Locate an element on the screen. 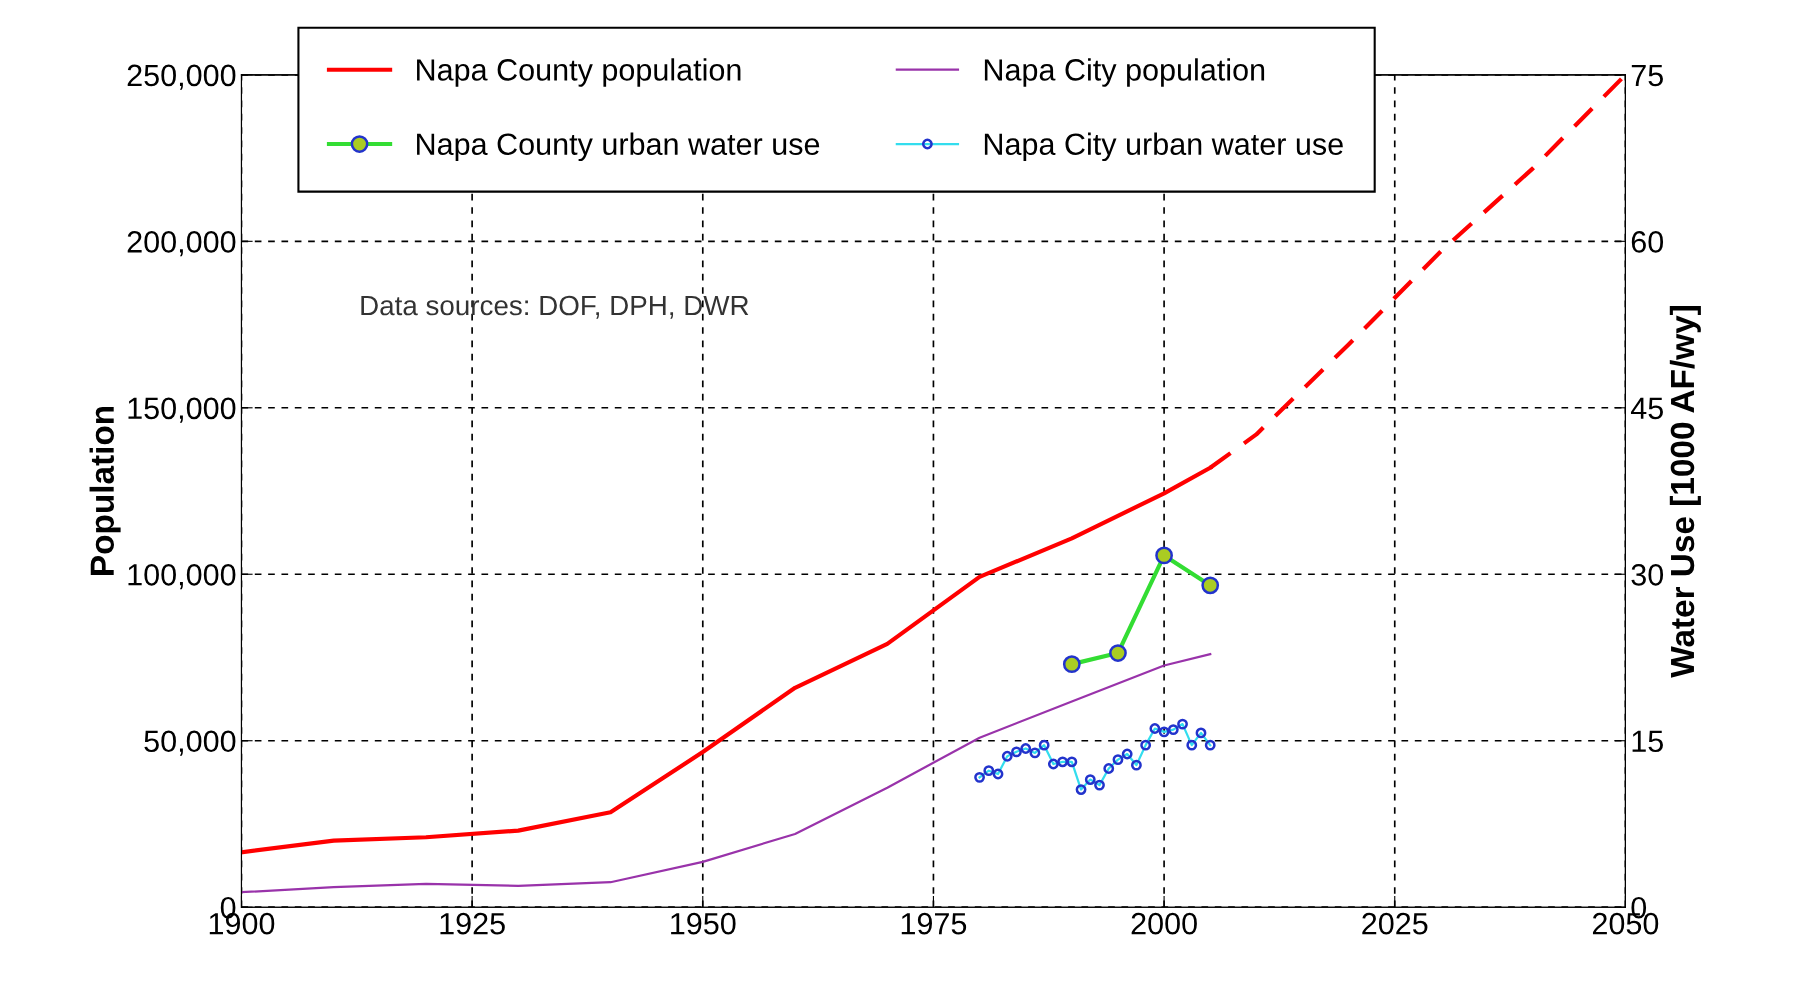 This screenshot has height=985, width=1802. legend-label: Napa County urban water use is located at coordinates (618, 147).